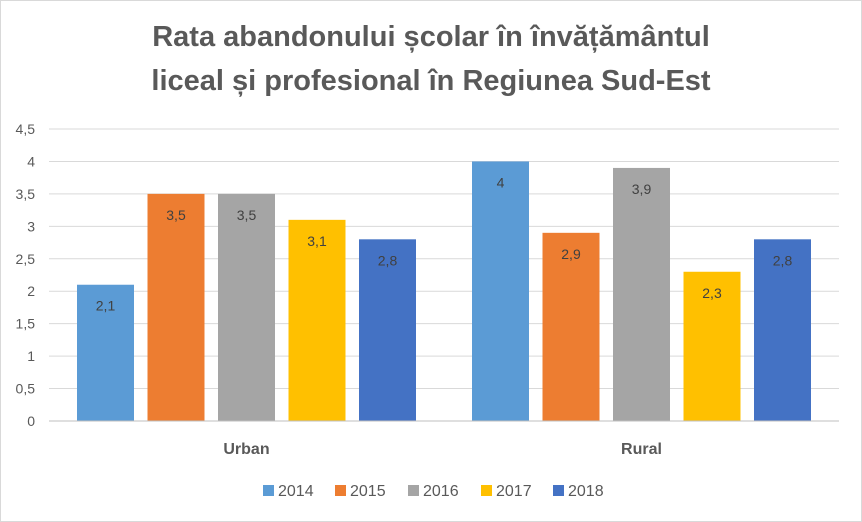  I want to click on y-tick-label: 0,5, so click(26, 389).